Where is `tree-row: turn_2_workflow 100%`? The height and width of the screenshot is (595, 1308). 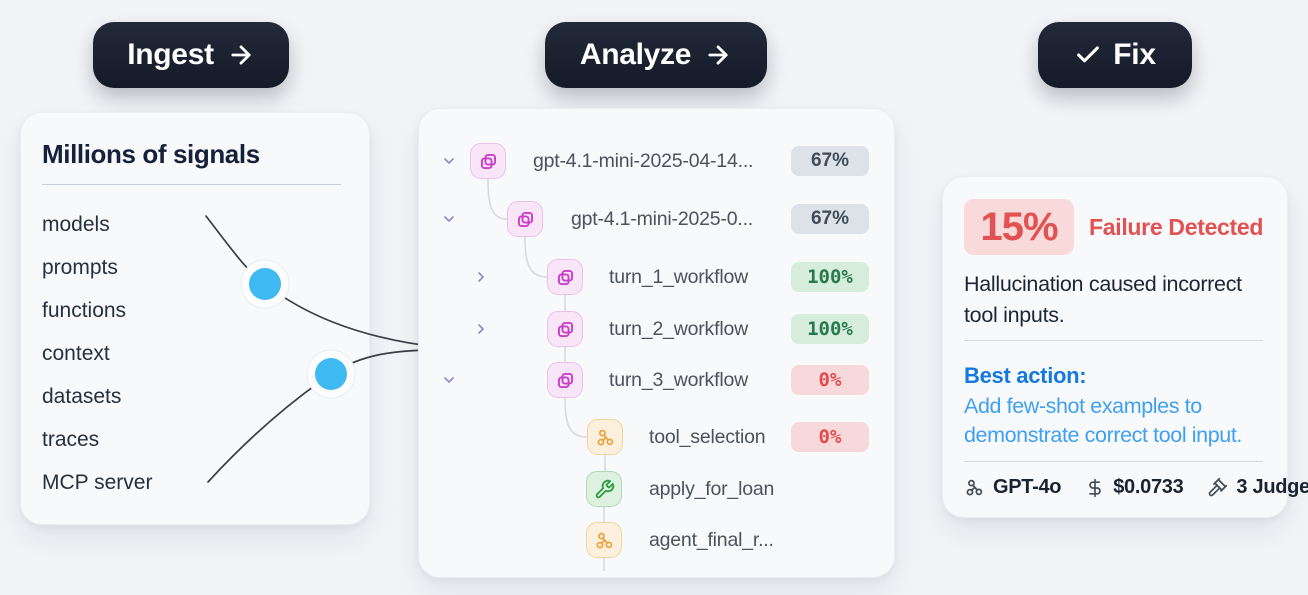 tree-row: turn_2_workflow 100% is located at coordinates (656, 329).